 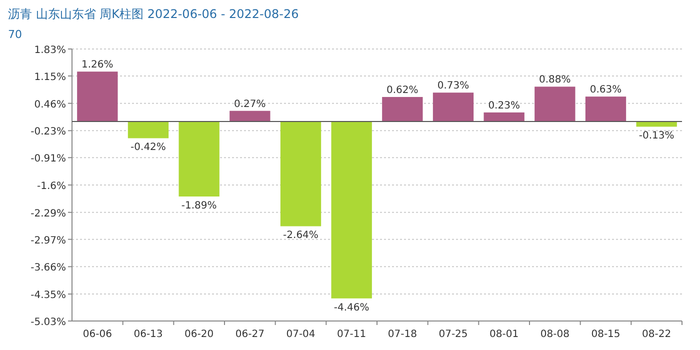 I want to click on y-tick-label: -2.97%, so click(x=48, y=240).